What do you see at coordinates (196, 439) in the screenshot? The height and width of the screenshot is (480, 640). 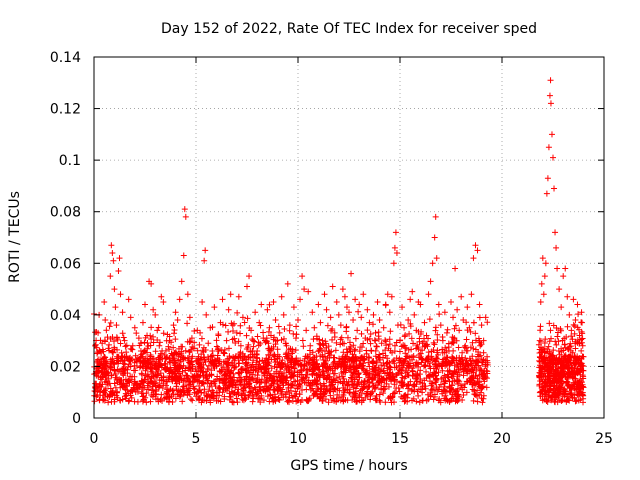 I see `x-tick-label: 5` at bounding box center [196, 439].